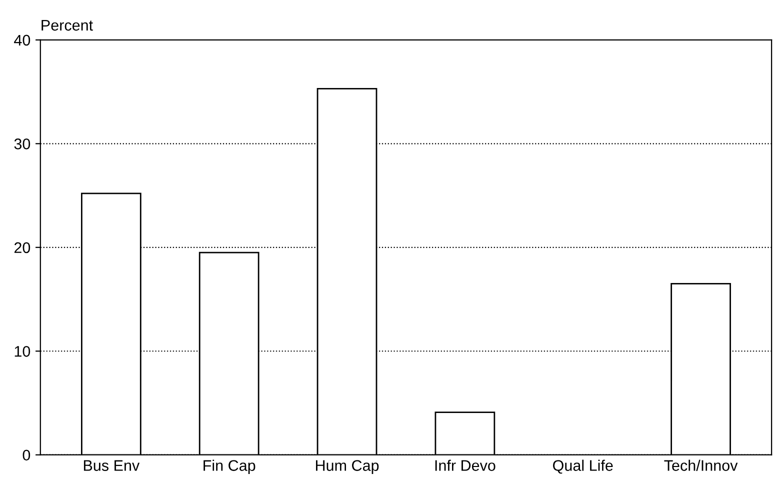 This screenshot has width=777, height=487. What do you see at coordinates (701, 465) in the screenshot?
I see `x-tick-label: Tech/Innov` at bounding box center [701, 465].